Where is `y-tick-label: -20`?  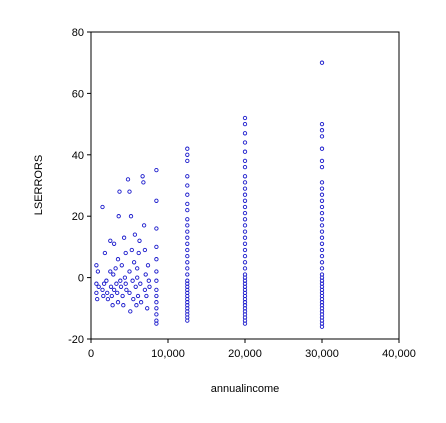 y-tick-label: -20 is located at coordinates (76, 340).